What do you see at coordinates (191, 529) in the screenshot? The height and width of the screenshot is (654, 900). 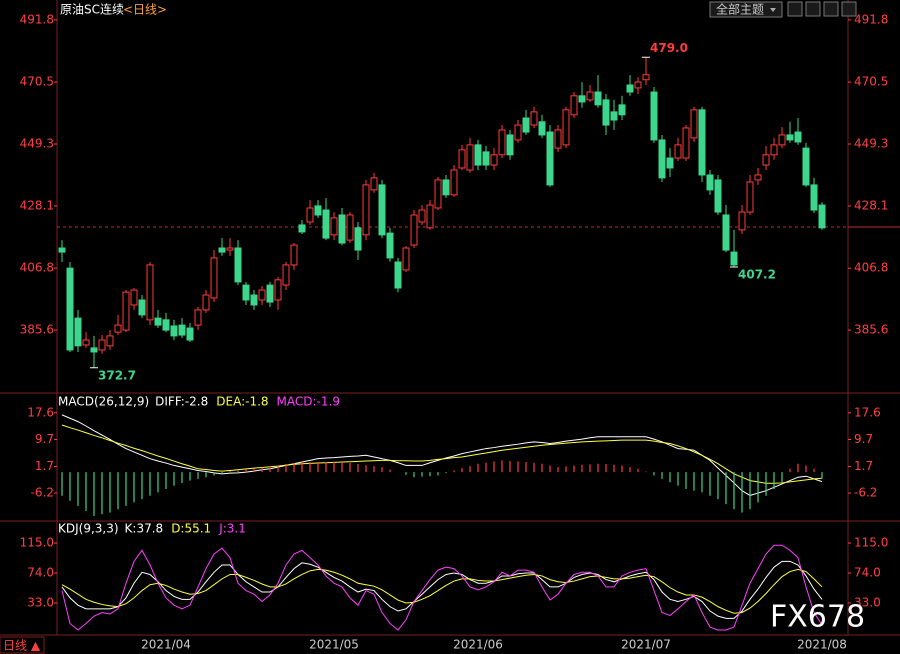 I see `legend-entry: D:55.1` at bounding box center [191, 529].